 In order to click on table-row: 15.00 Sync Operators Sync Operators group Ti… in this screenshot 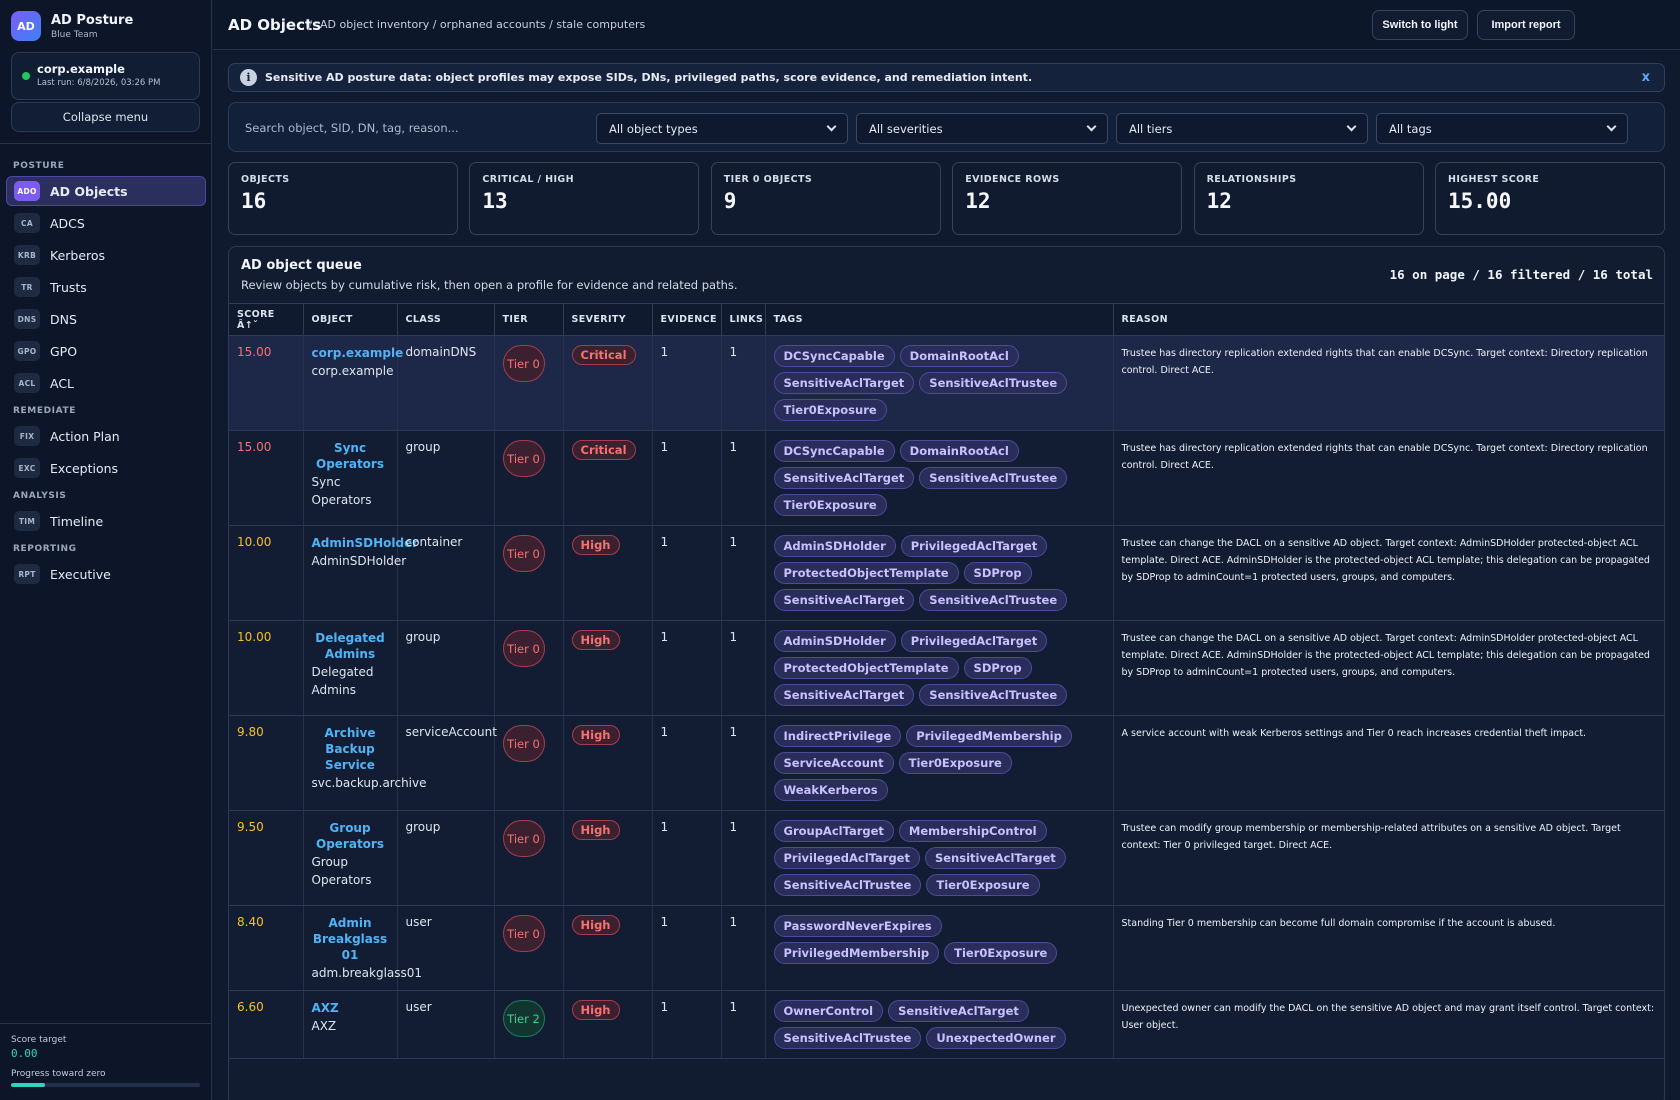, I will do `click(946, 478)`.